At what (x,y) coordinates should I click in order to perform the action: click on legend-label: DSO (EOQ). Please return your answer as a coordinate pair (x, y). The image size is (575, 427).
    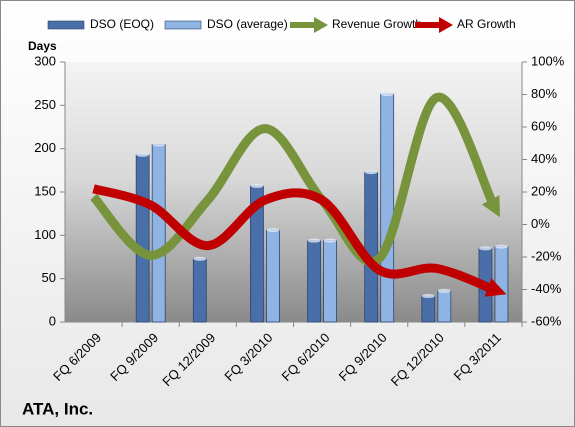
    Looking at the image, I should click on (122, 24).